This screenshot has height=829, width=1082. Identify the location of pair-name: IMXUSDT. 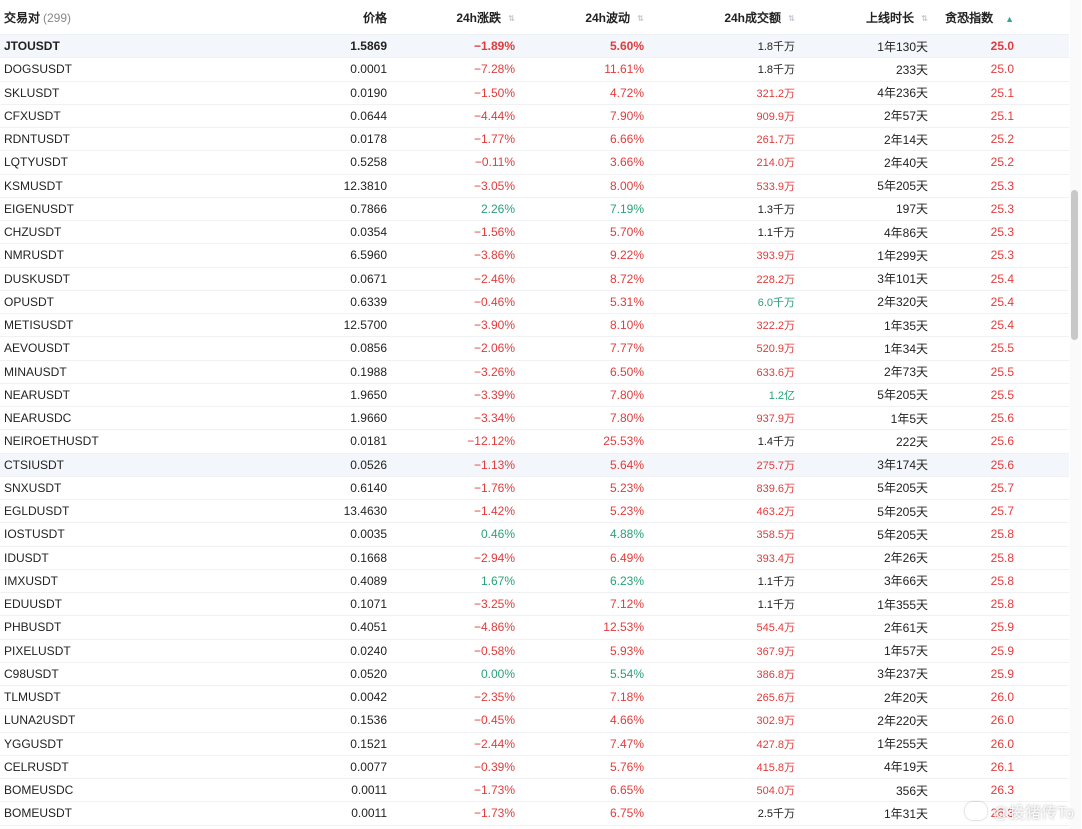
(31, 580).